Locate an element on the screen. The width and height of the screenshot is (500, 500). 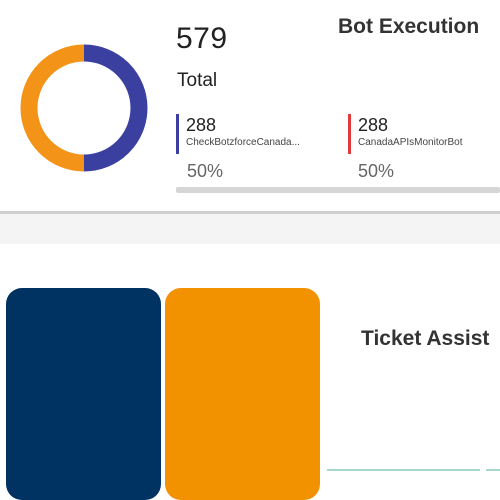
ticket-tile-blue is located at coordinates (83, 394).